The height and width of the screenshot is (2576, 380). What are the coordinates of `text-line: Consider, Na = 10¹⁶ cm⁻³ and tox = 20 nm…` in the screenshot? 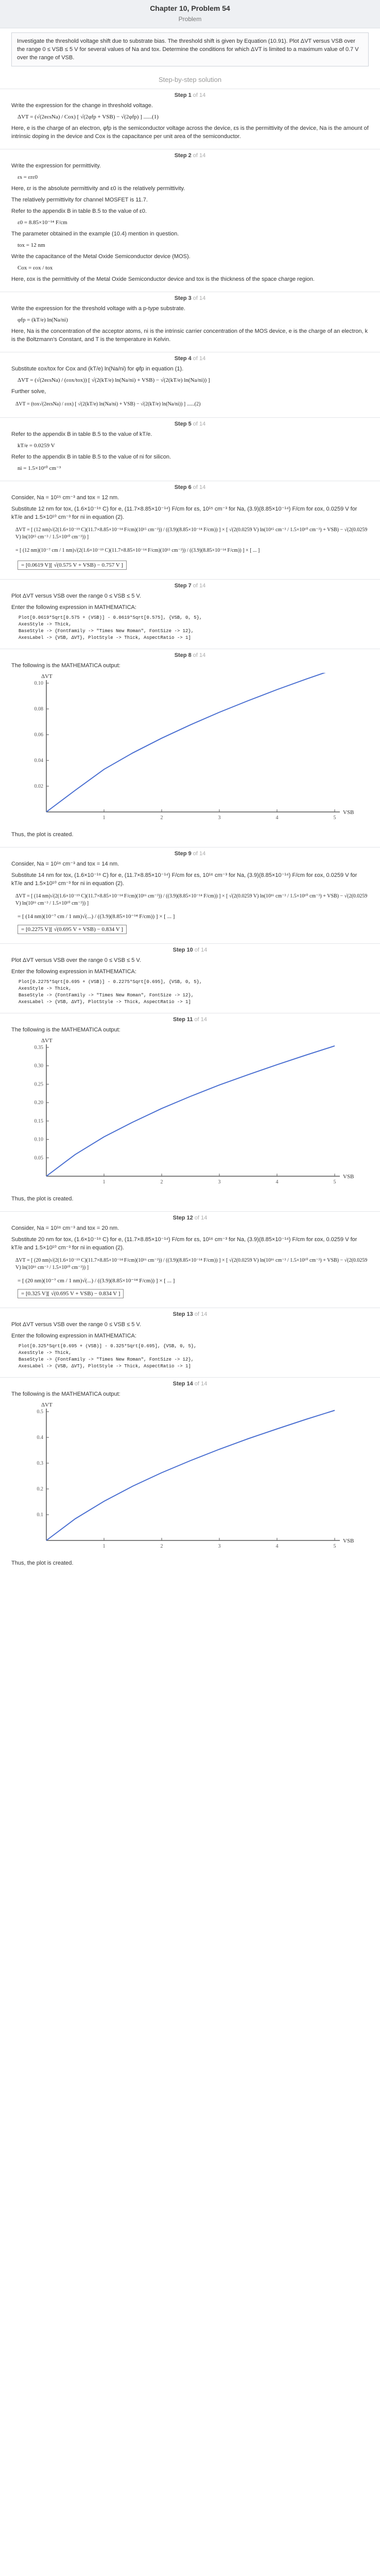 It's located at (65, 1228).